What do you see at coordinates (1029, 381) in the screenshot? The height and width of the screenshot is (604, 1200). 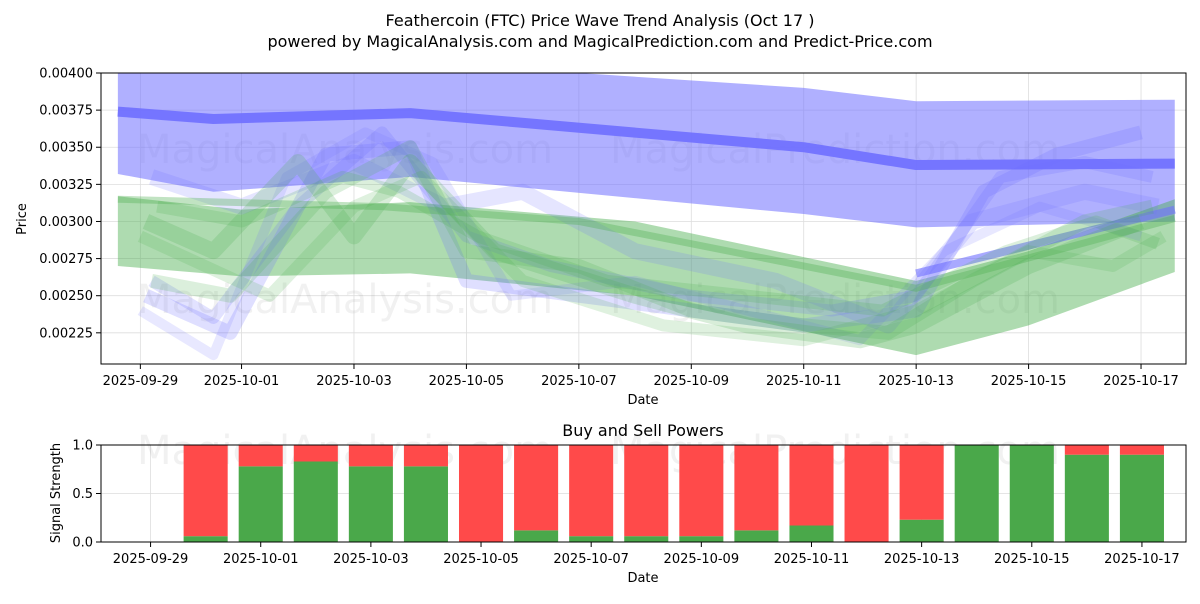 I see `price-x-tick-label: 2025-10-15` at bounding box center [1029, 381].